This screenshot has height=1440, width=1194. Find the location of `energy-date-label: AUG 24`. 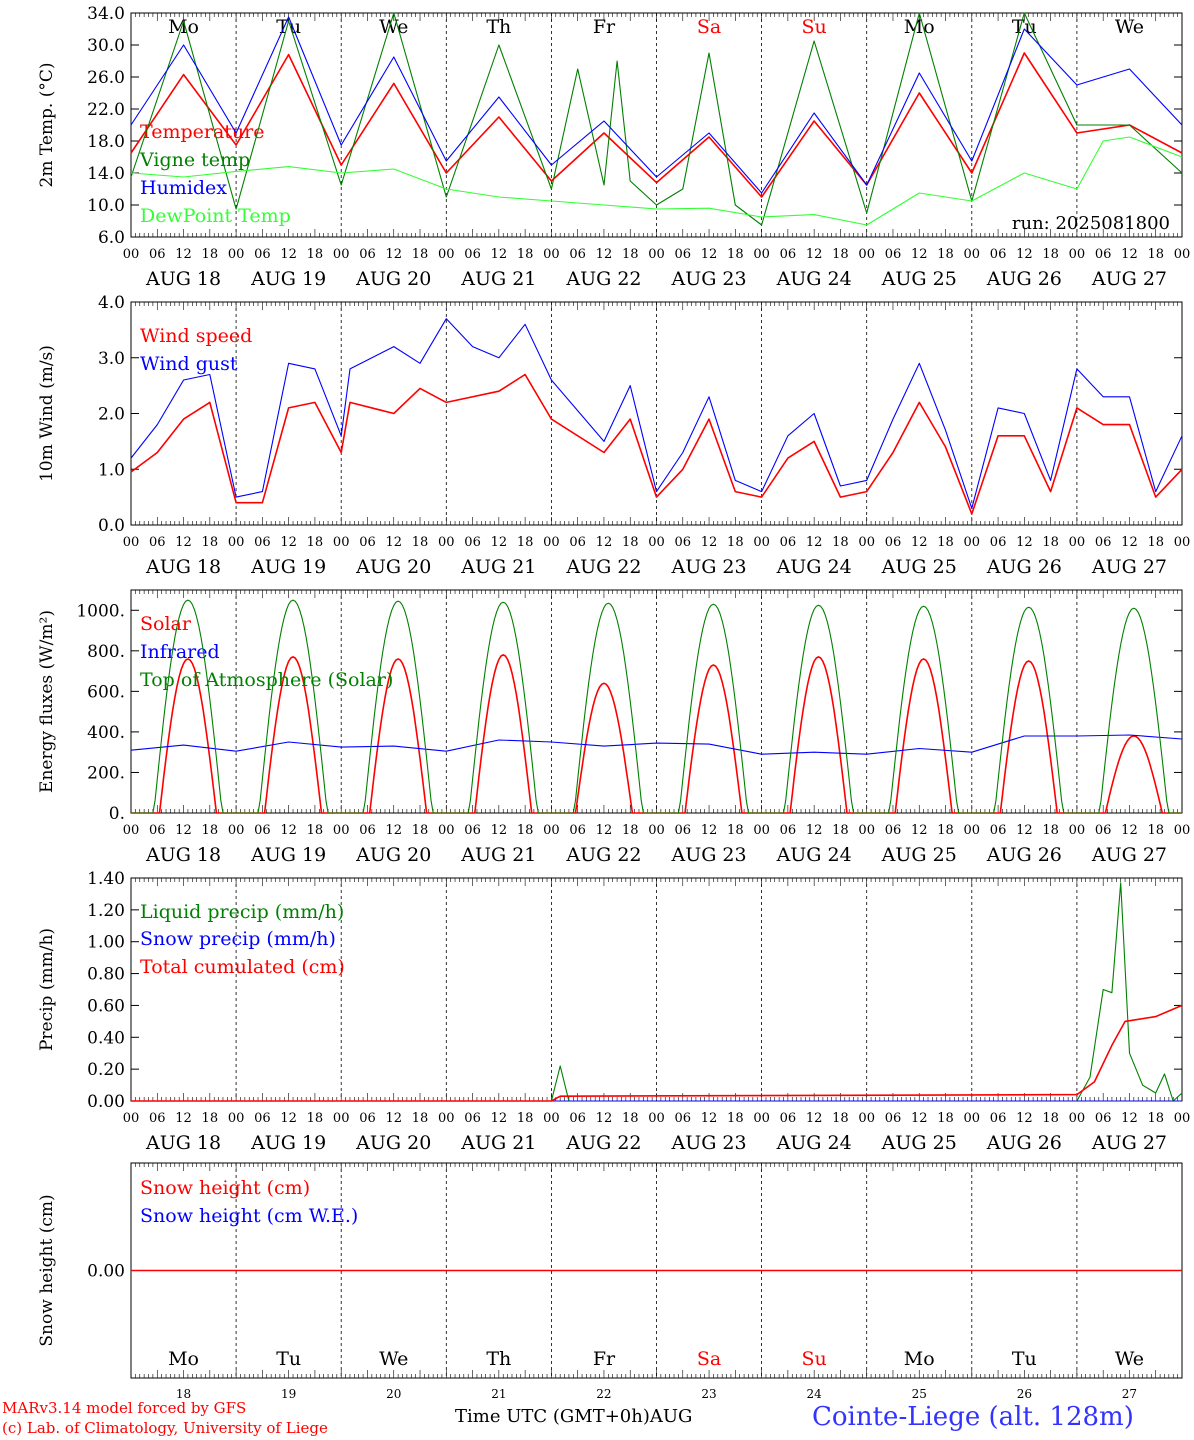

energy-date-label: AUG 24 is located at coordinates (814, 855).